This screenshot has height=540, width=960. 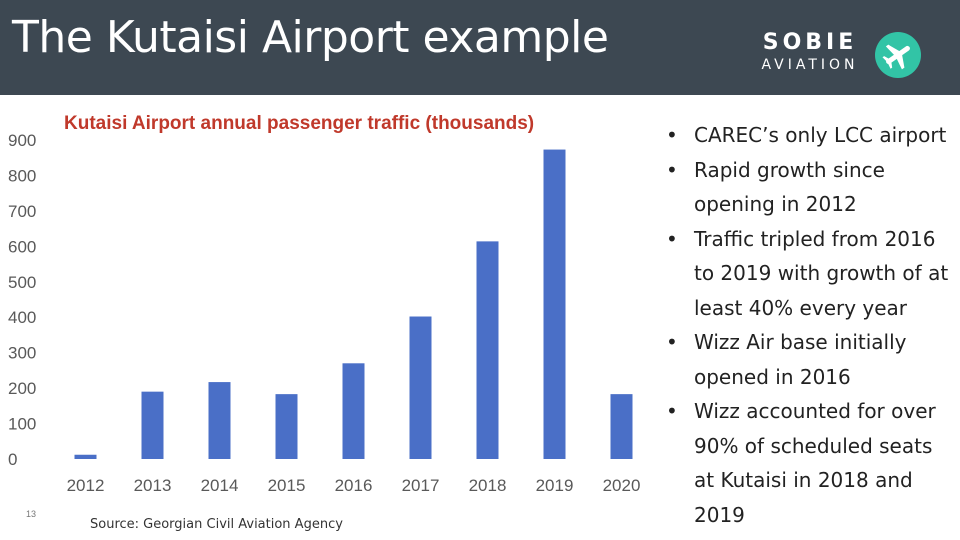 What do you see at coordinates (153, 485) in the screenshot?
I see `x-tick-label: 2013` at bounding box center [153, 485].